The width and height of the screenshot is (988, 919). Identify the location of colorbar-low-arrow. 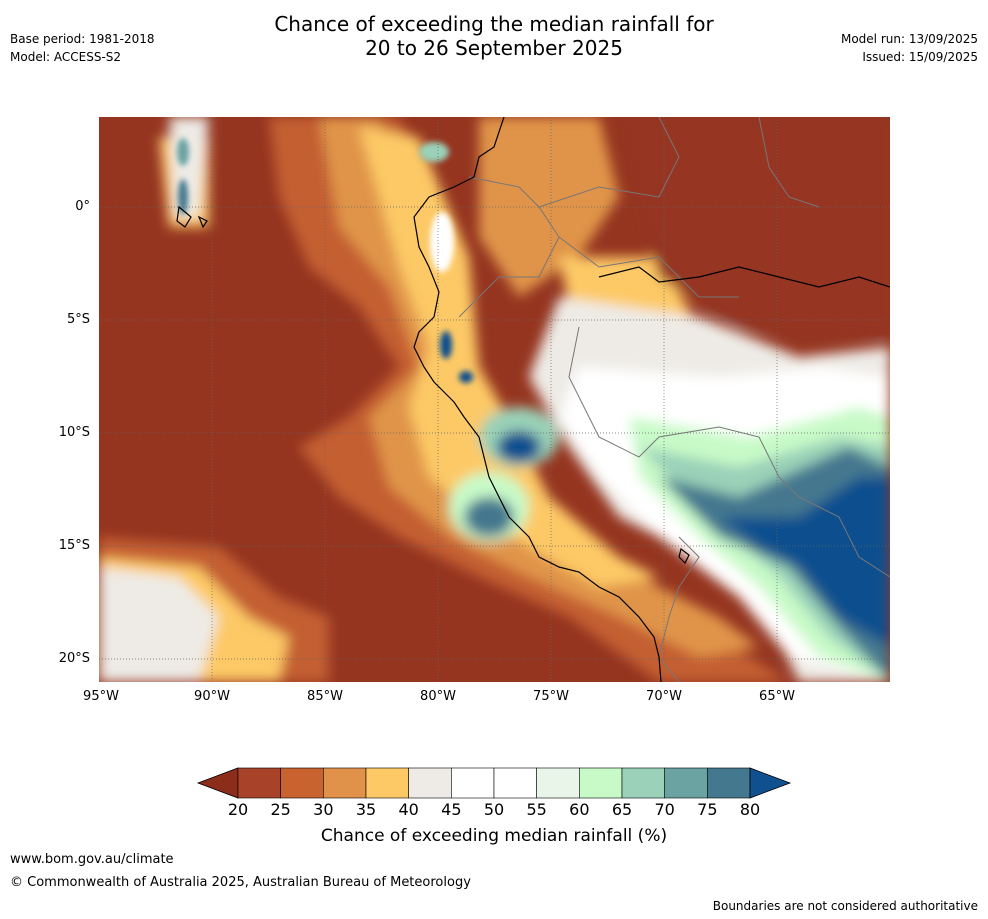
(217, 783).